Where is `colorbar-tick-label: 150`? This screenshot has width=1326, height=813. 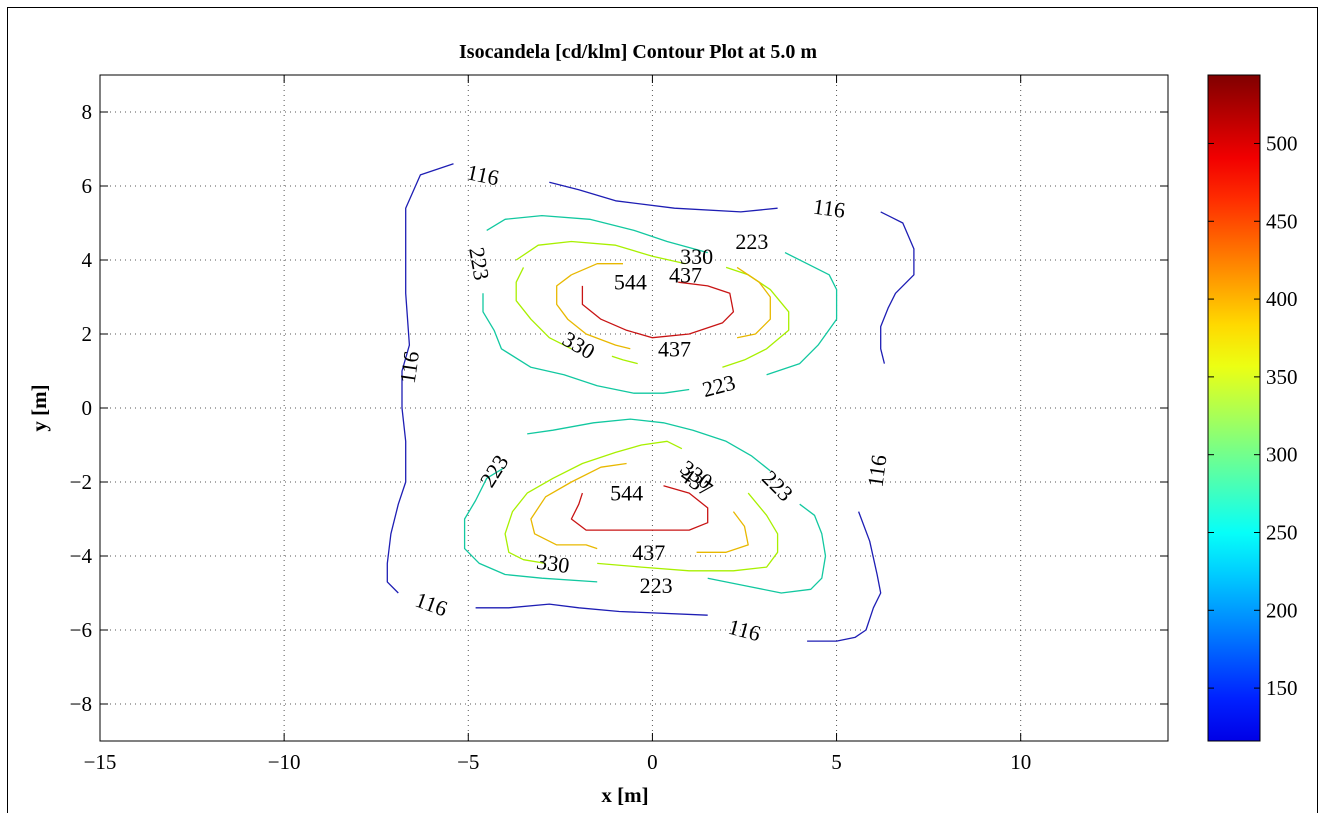
colorbar-tick-label: 150 is located at coordinates (1282, 688).